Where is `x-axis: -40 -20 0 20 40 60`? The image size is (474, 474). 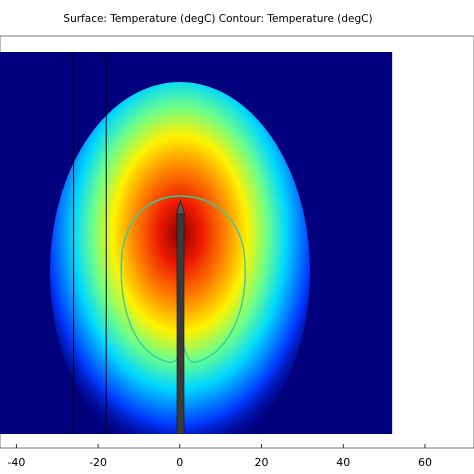 x-axis: -40 -20 0 20 40 60 is located at coordinates (219, 456).